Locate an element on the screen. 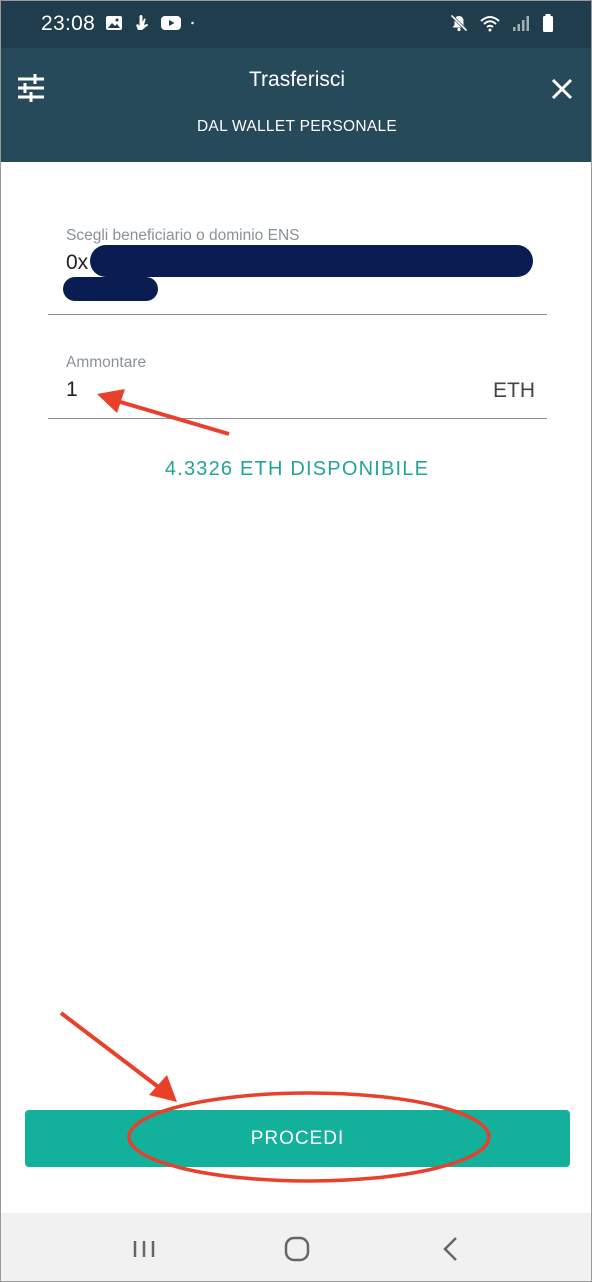  amount-unit: ETH is located at coordinates (514, 390).